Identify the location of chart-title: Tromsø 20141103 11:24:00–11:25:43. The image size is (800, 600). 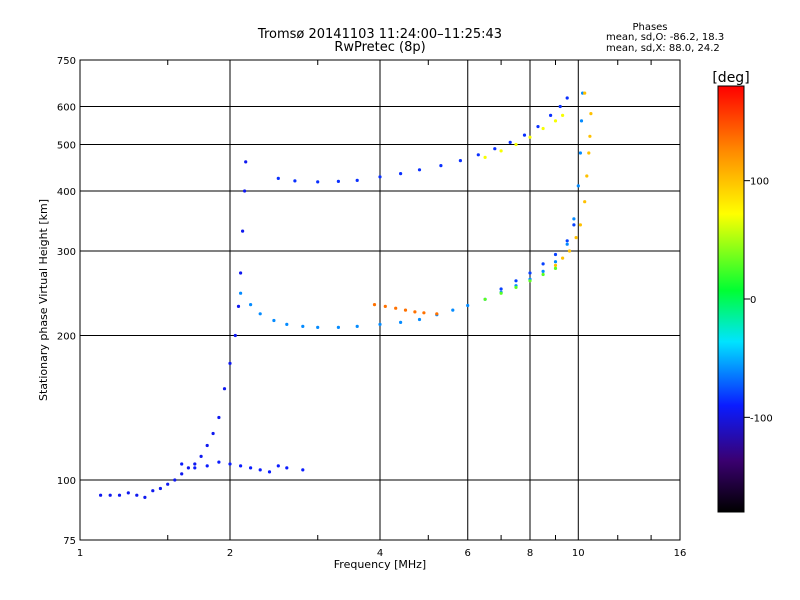
(380, 34).